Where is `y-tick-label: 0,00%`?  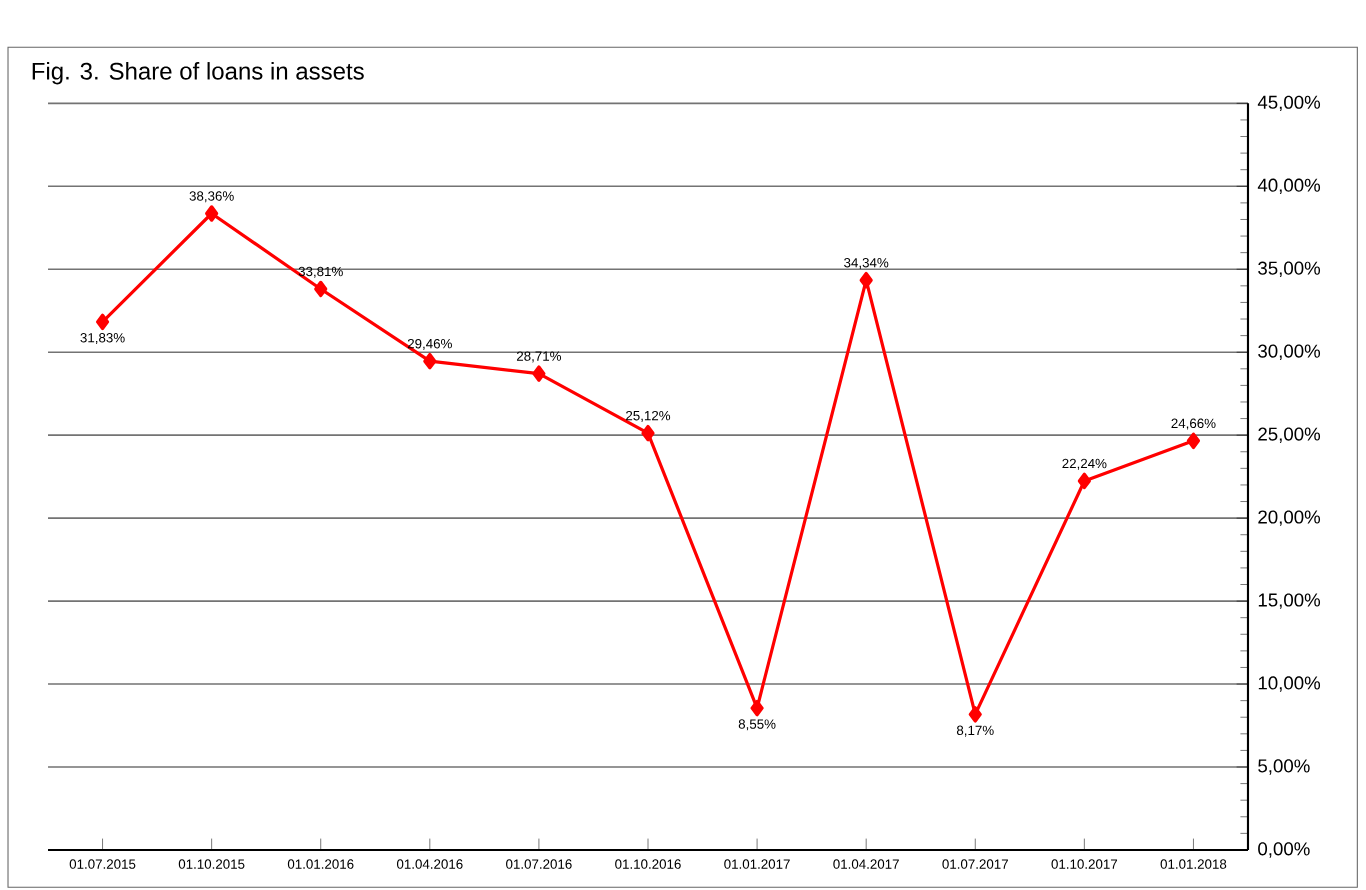 y-tick-label: 0,00% is located at coordinates (1284, 850).